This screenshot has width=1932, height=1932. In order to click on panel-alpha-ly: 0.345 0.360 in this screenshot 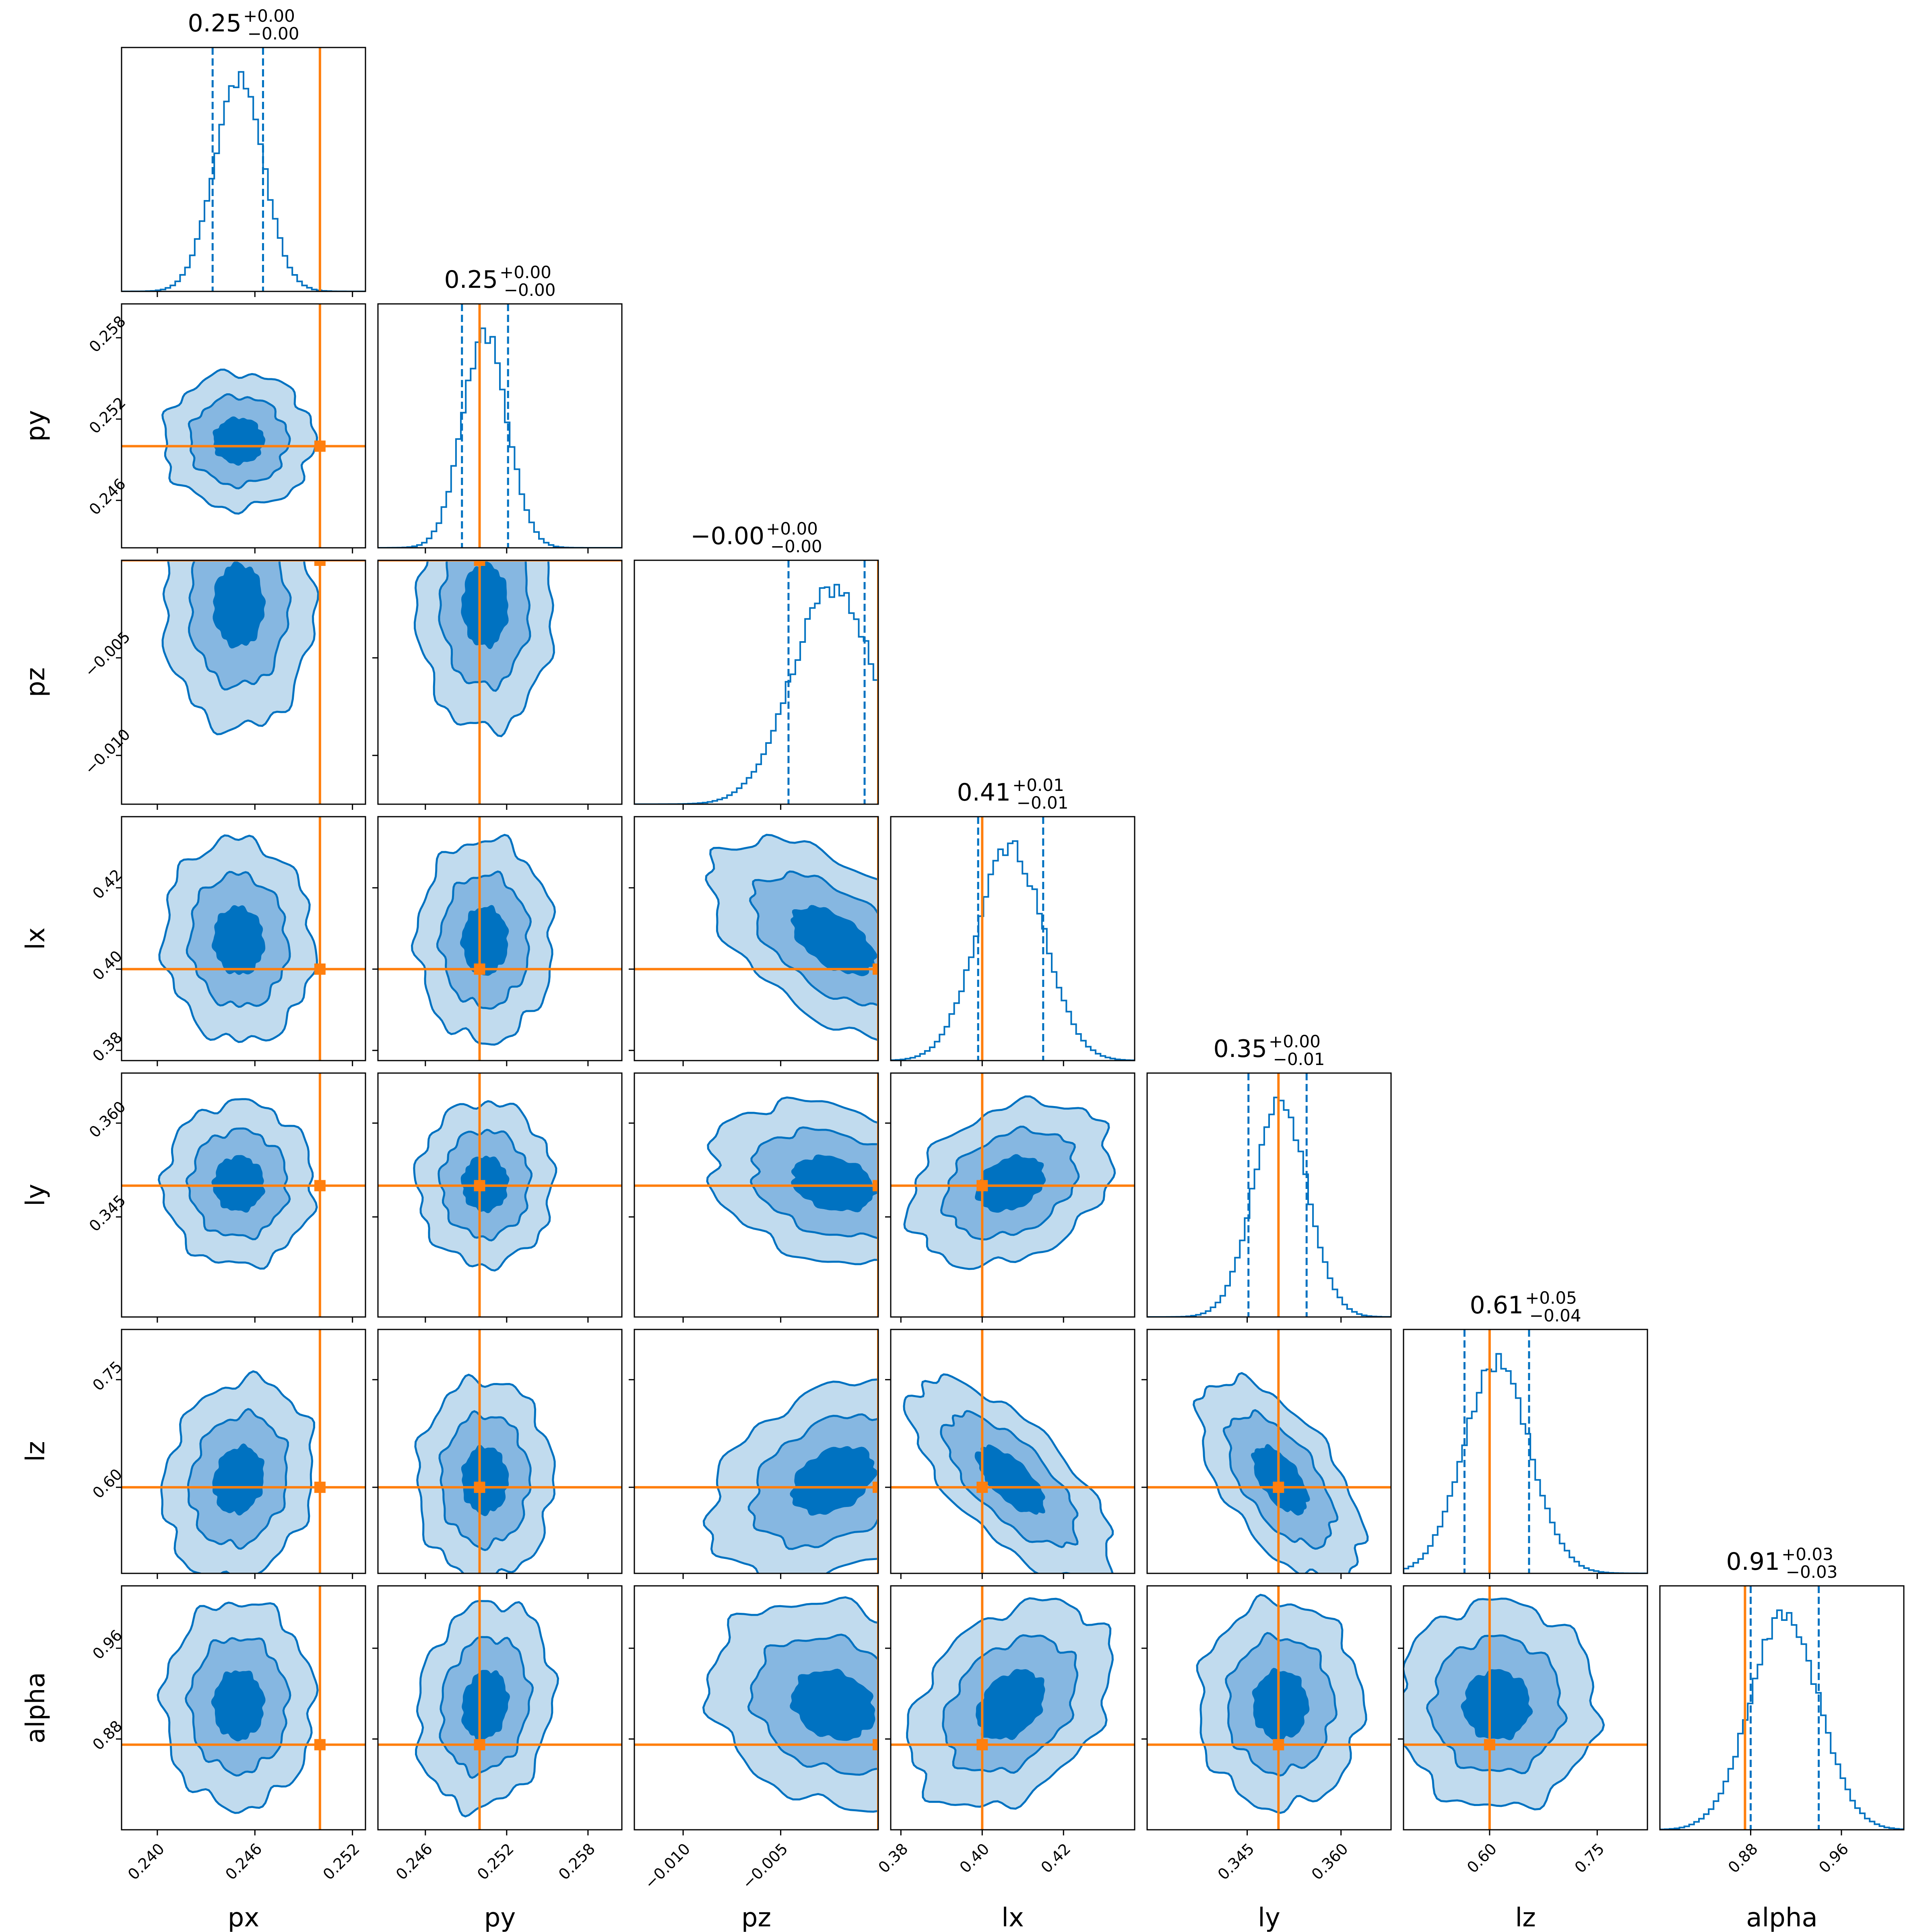, I will do `click(1266, 1734)`.